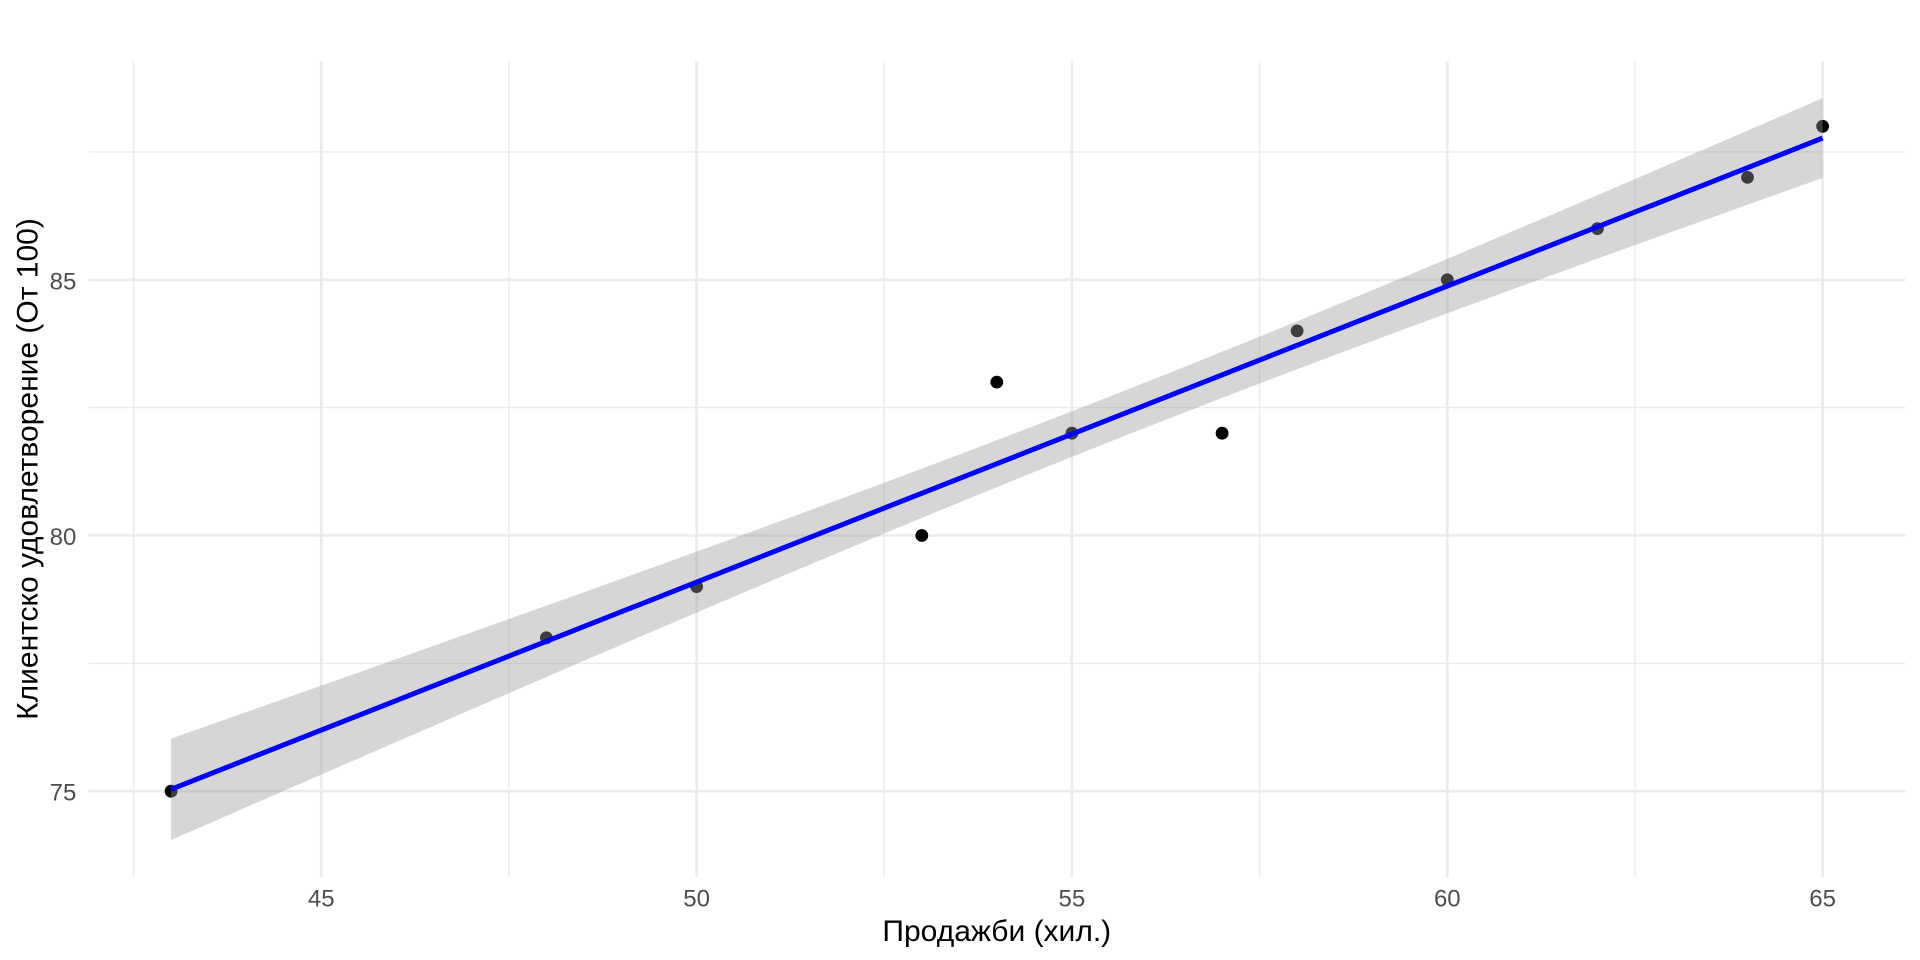 This screenshot has height=960, width=1920. I want to click on svg-text: 80, so click(63, 537).